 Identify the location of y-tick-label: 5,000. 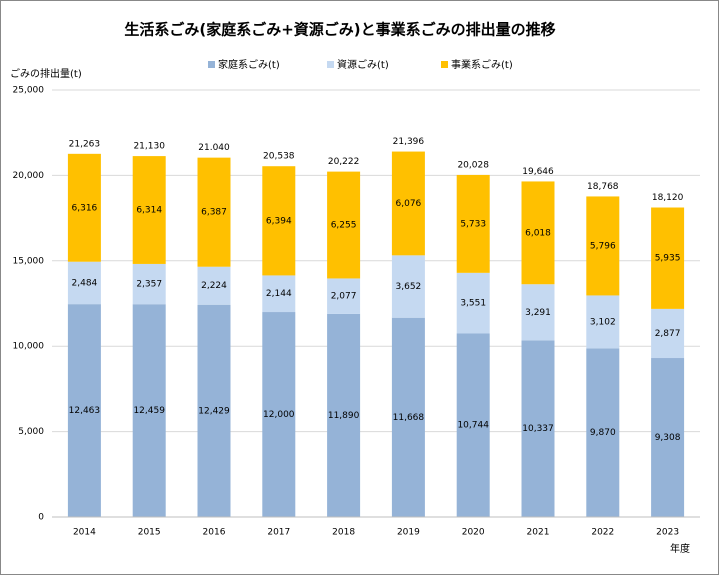
(31, 432).